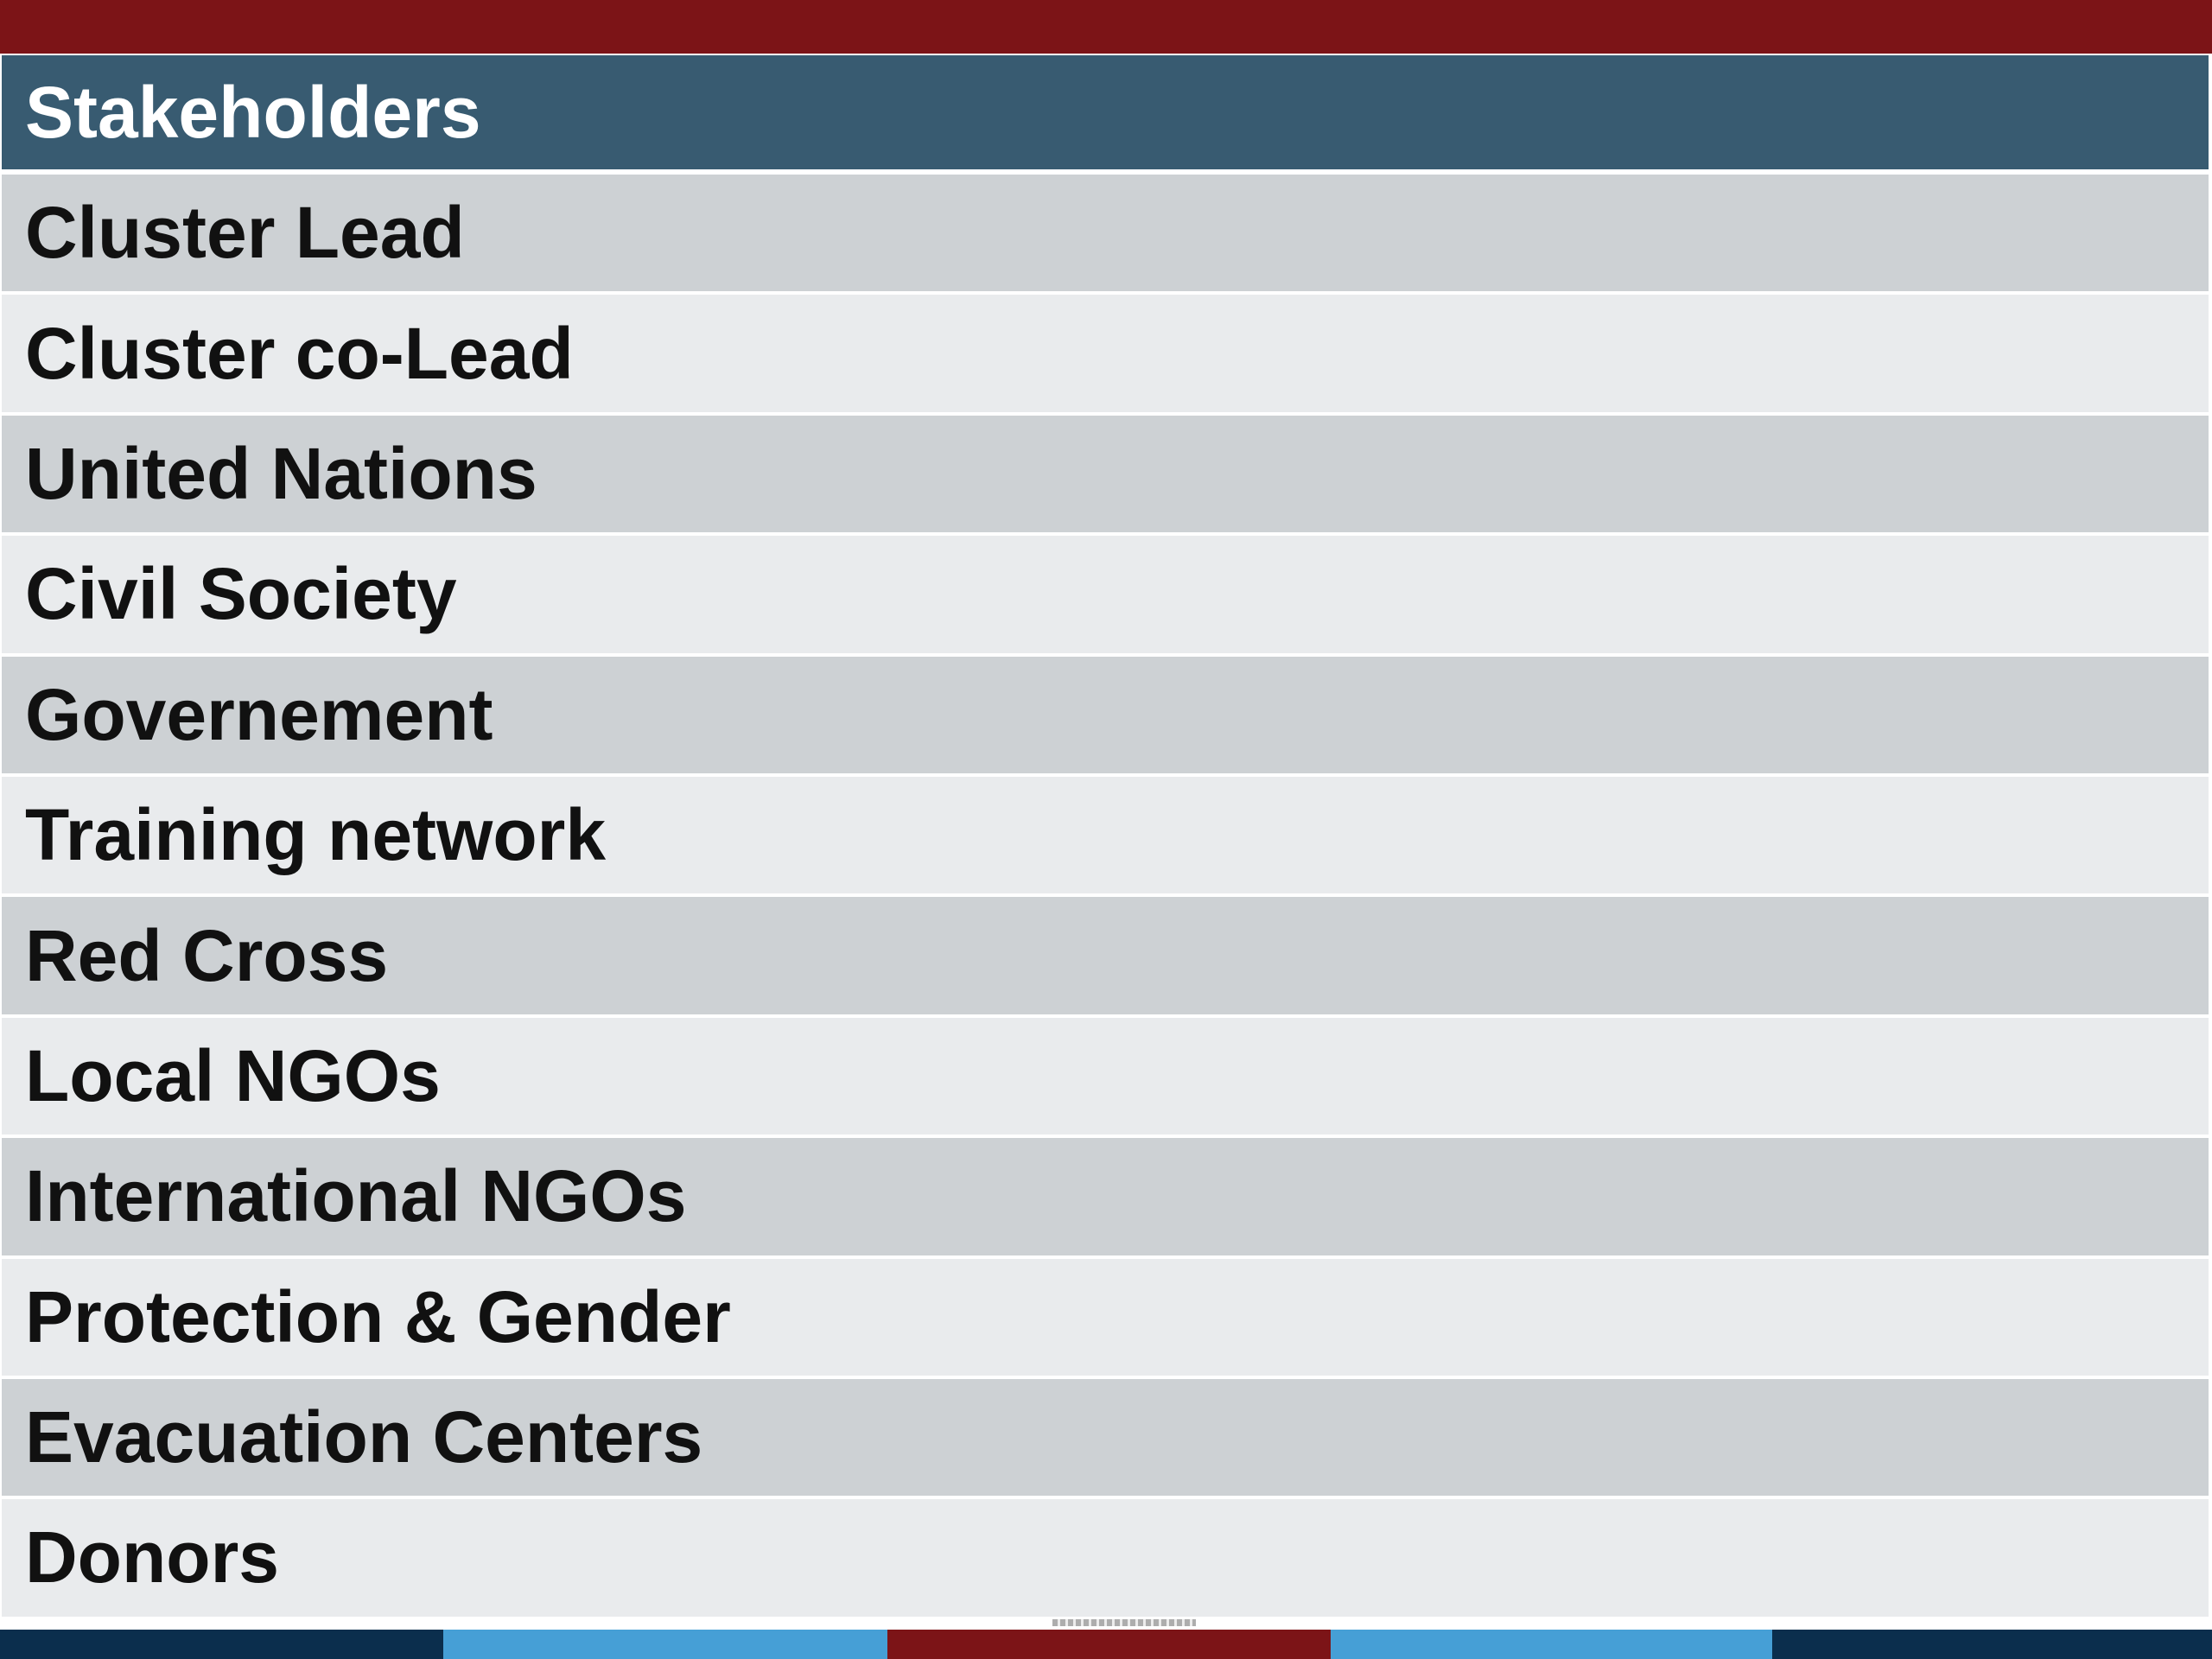  I want to click on table-row: Cluster co-Lead, so click(1105, 355).